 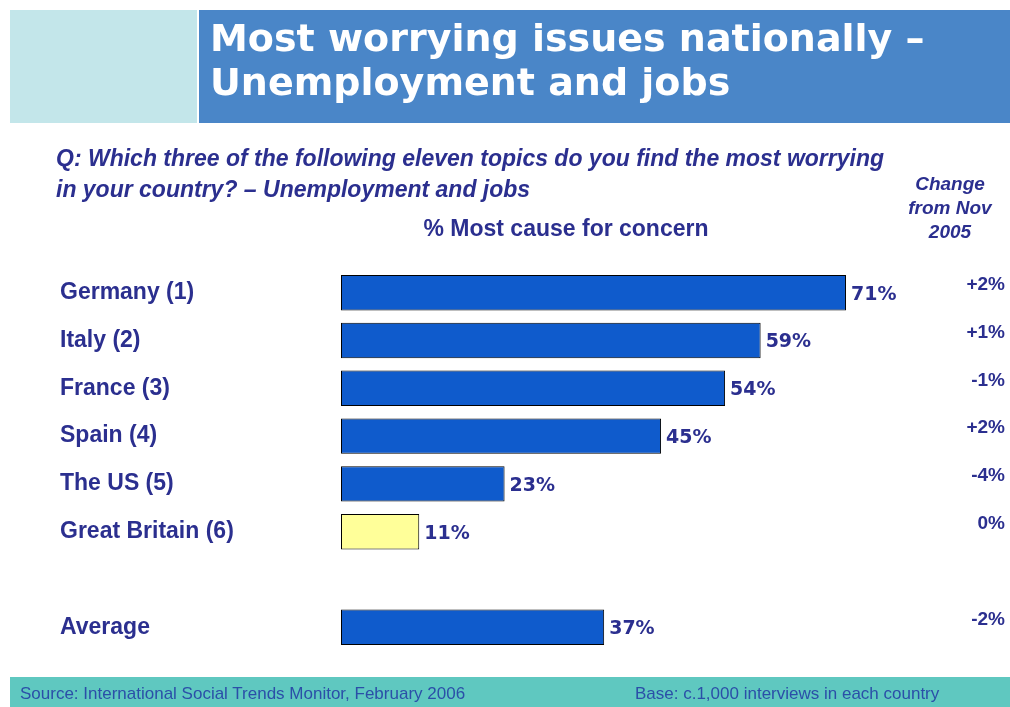 I want to click on data-label: 54%, so click(x=753, y=388).